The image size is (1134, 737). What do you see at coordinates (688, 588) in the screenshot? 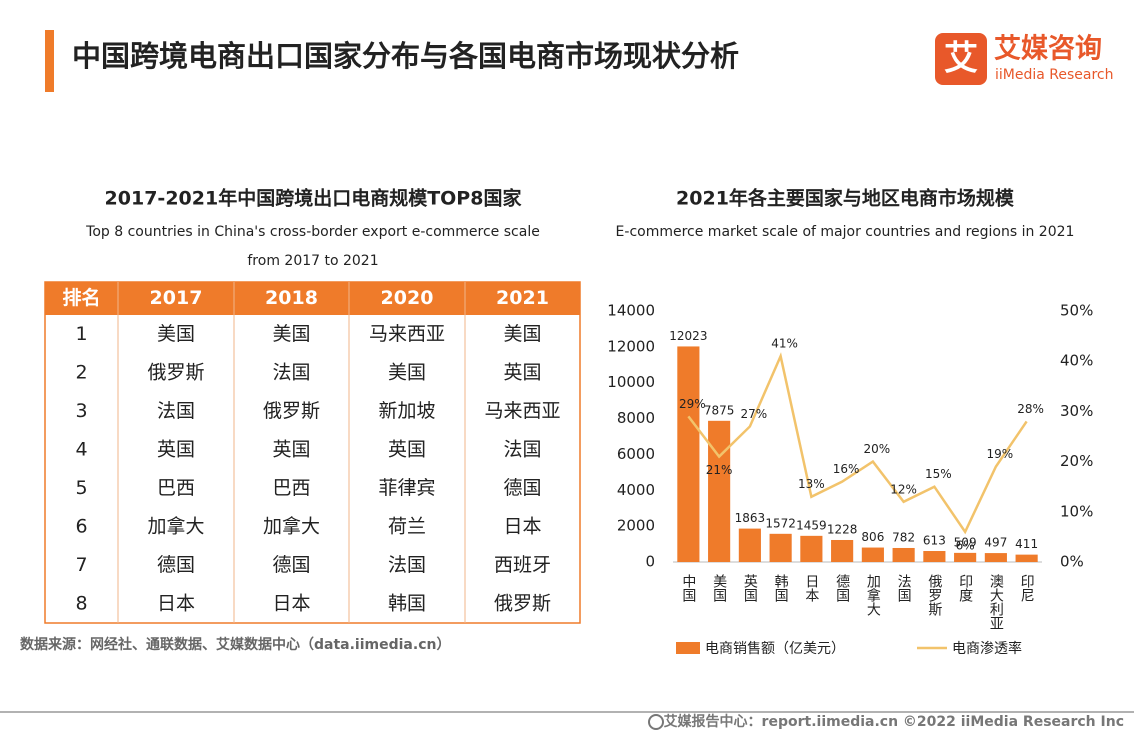
I see `x-tick-label: 中国` at bounding box center [688, 588].